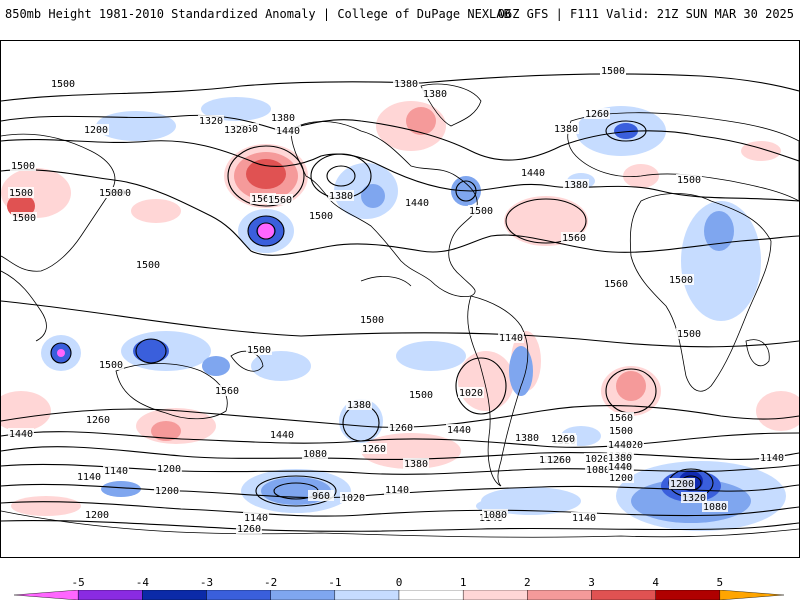  Describe the element at coordinates (559, 460) in the screenshot. I see `contour-label: 1260` at that location.